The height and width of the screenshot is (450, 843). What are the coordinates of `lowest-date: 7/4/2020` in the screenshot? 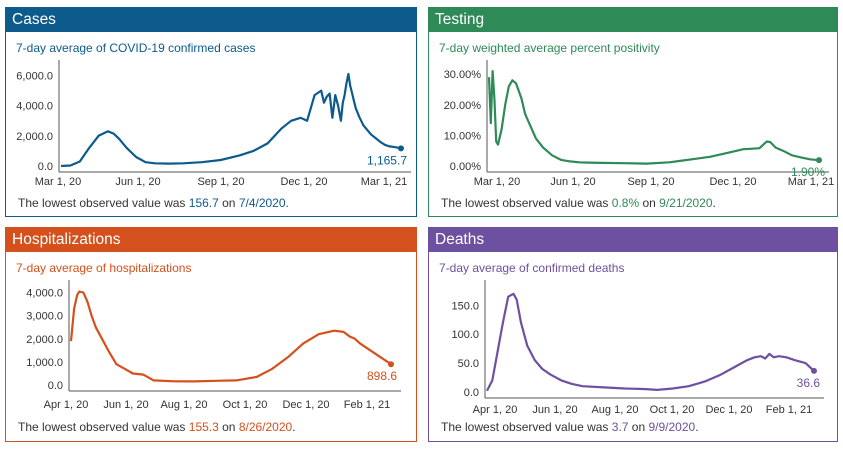 It's located at (262, 203).